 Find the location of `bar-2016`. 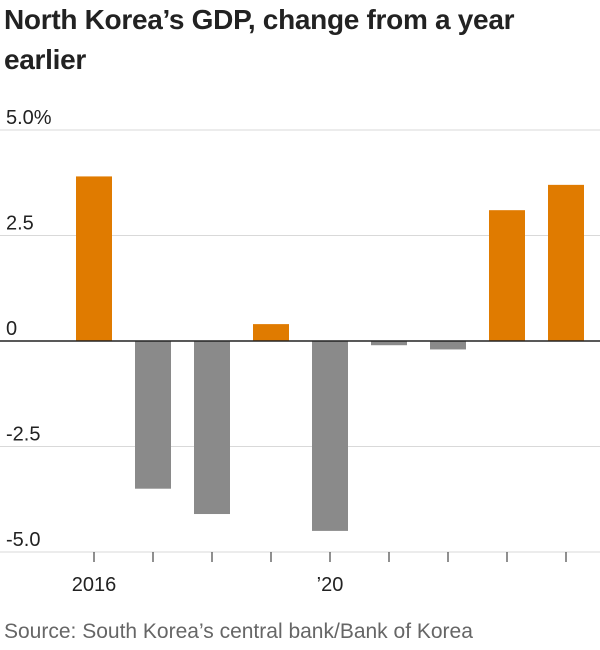

bar-2016 is located at coordinates (94, 258).